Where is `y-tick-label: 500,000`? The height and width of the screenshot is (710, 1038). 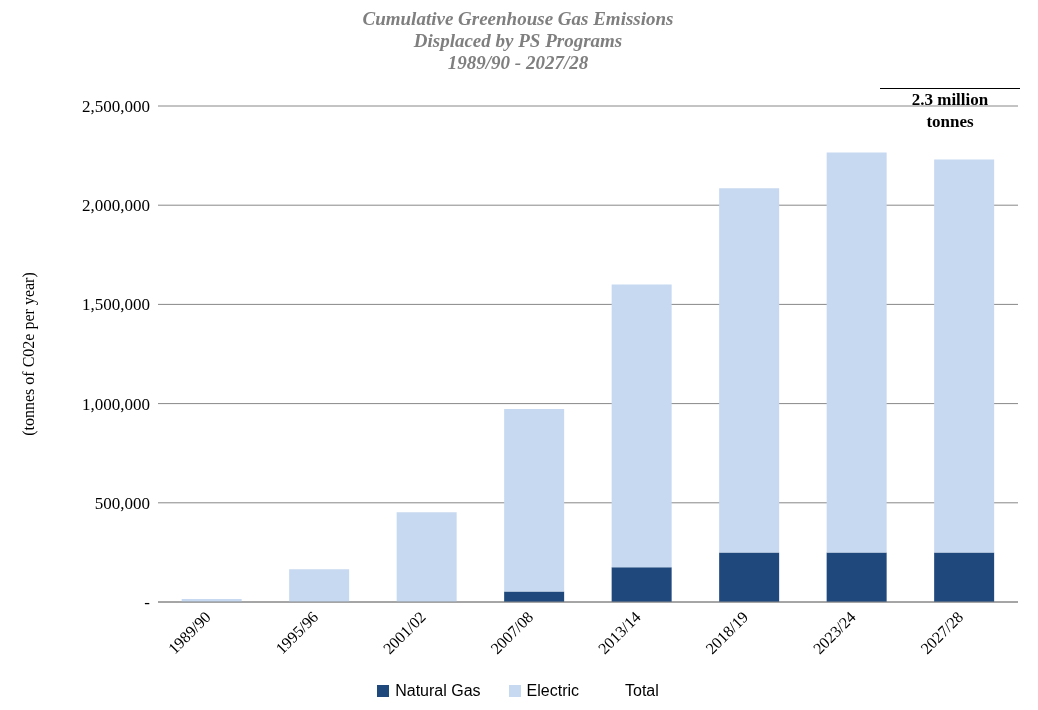 y-tick-label: 500,000 is located at coordinates (122, 503).